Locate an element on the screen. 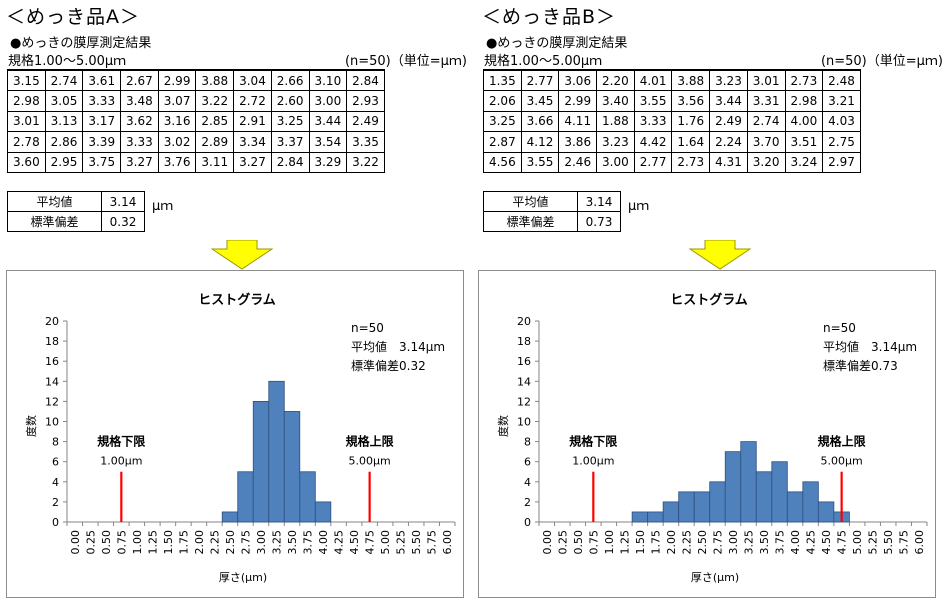 The image size is (951, 610). y-tick-label: 6 is located at coordinates (527, 462).